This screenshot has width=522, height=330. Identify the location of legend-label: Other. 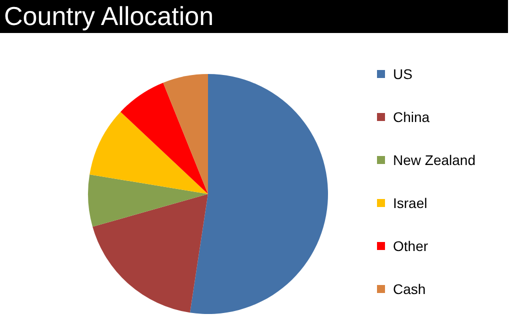
(410, 246).